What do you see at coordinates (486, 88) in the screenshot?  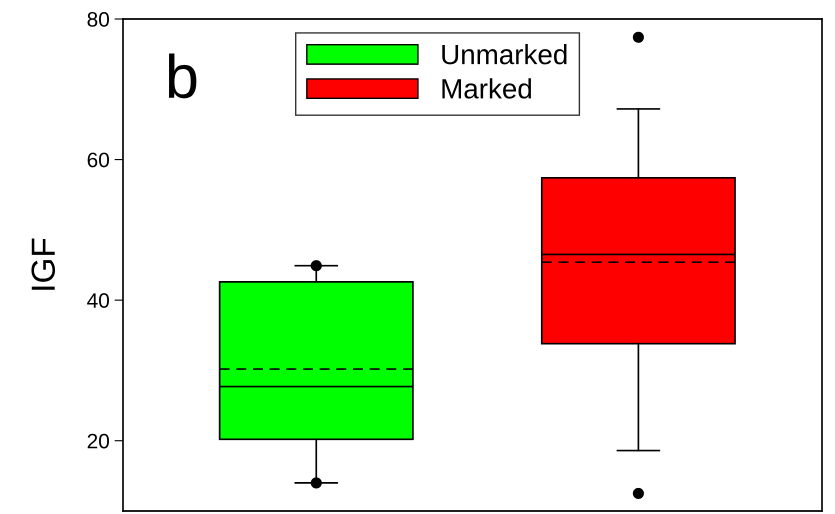 I see `legend-label: Marked` at bounding box center [486, 88].